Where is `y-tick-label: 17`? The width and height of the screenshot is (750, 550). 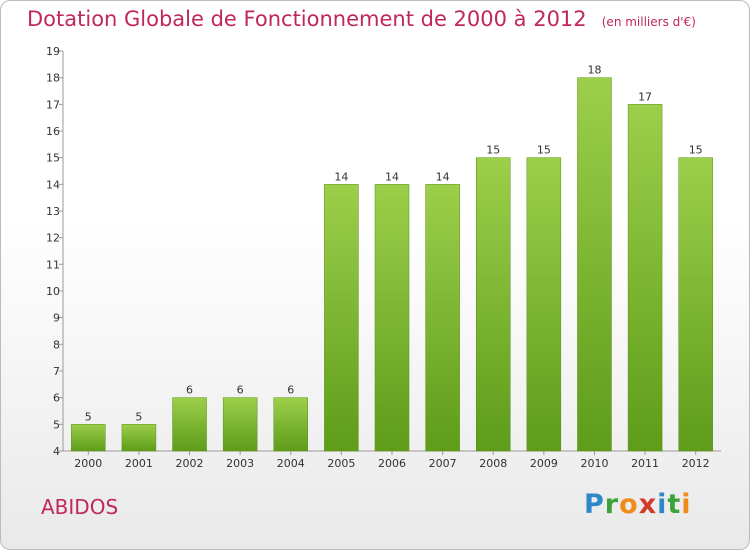 y-tick-label: 17 is located at coordinates (53, 104).